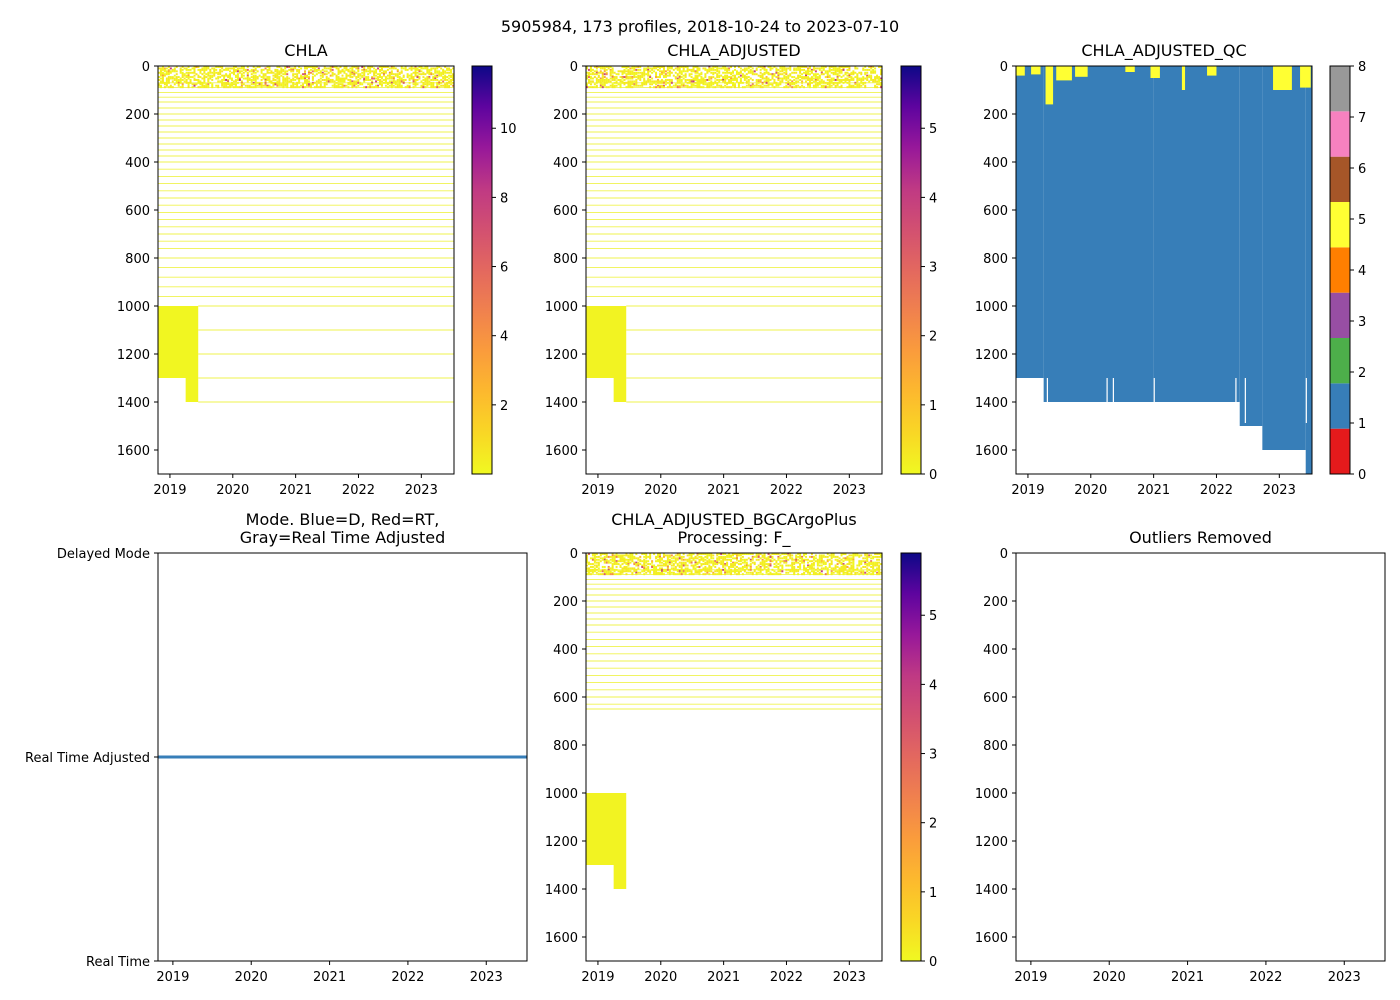 This screenshot has height=1000, width=1400. I want to click on colorbar-tick-label: 1, so click(933, 893).